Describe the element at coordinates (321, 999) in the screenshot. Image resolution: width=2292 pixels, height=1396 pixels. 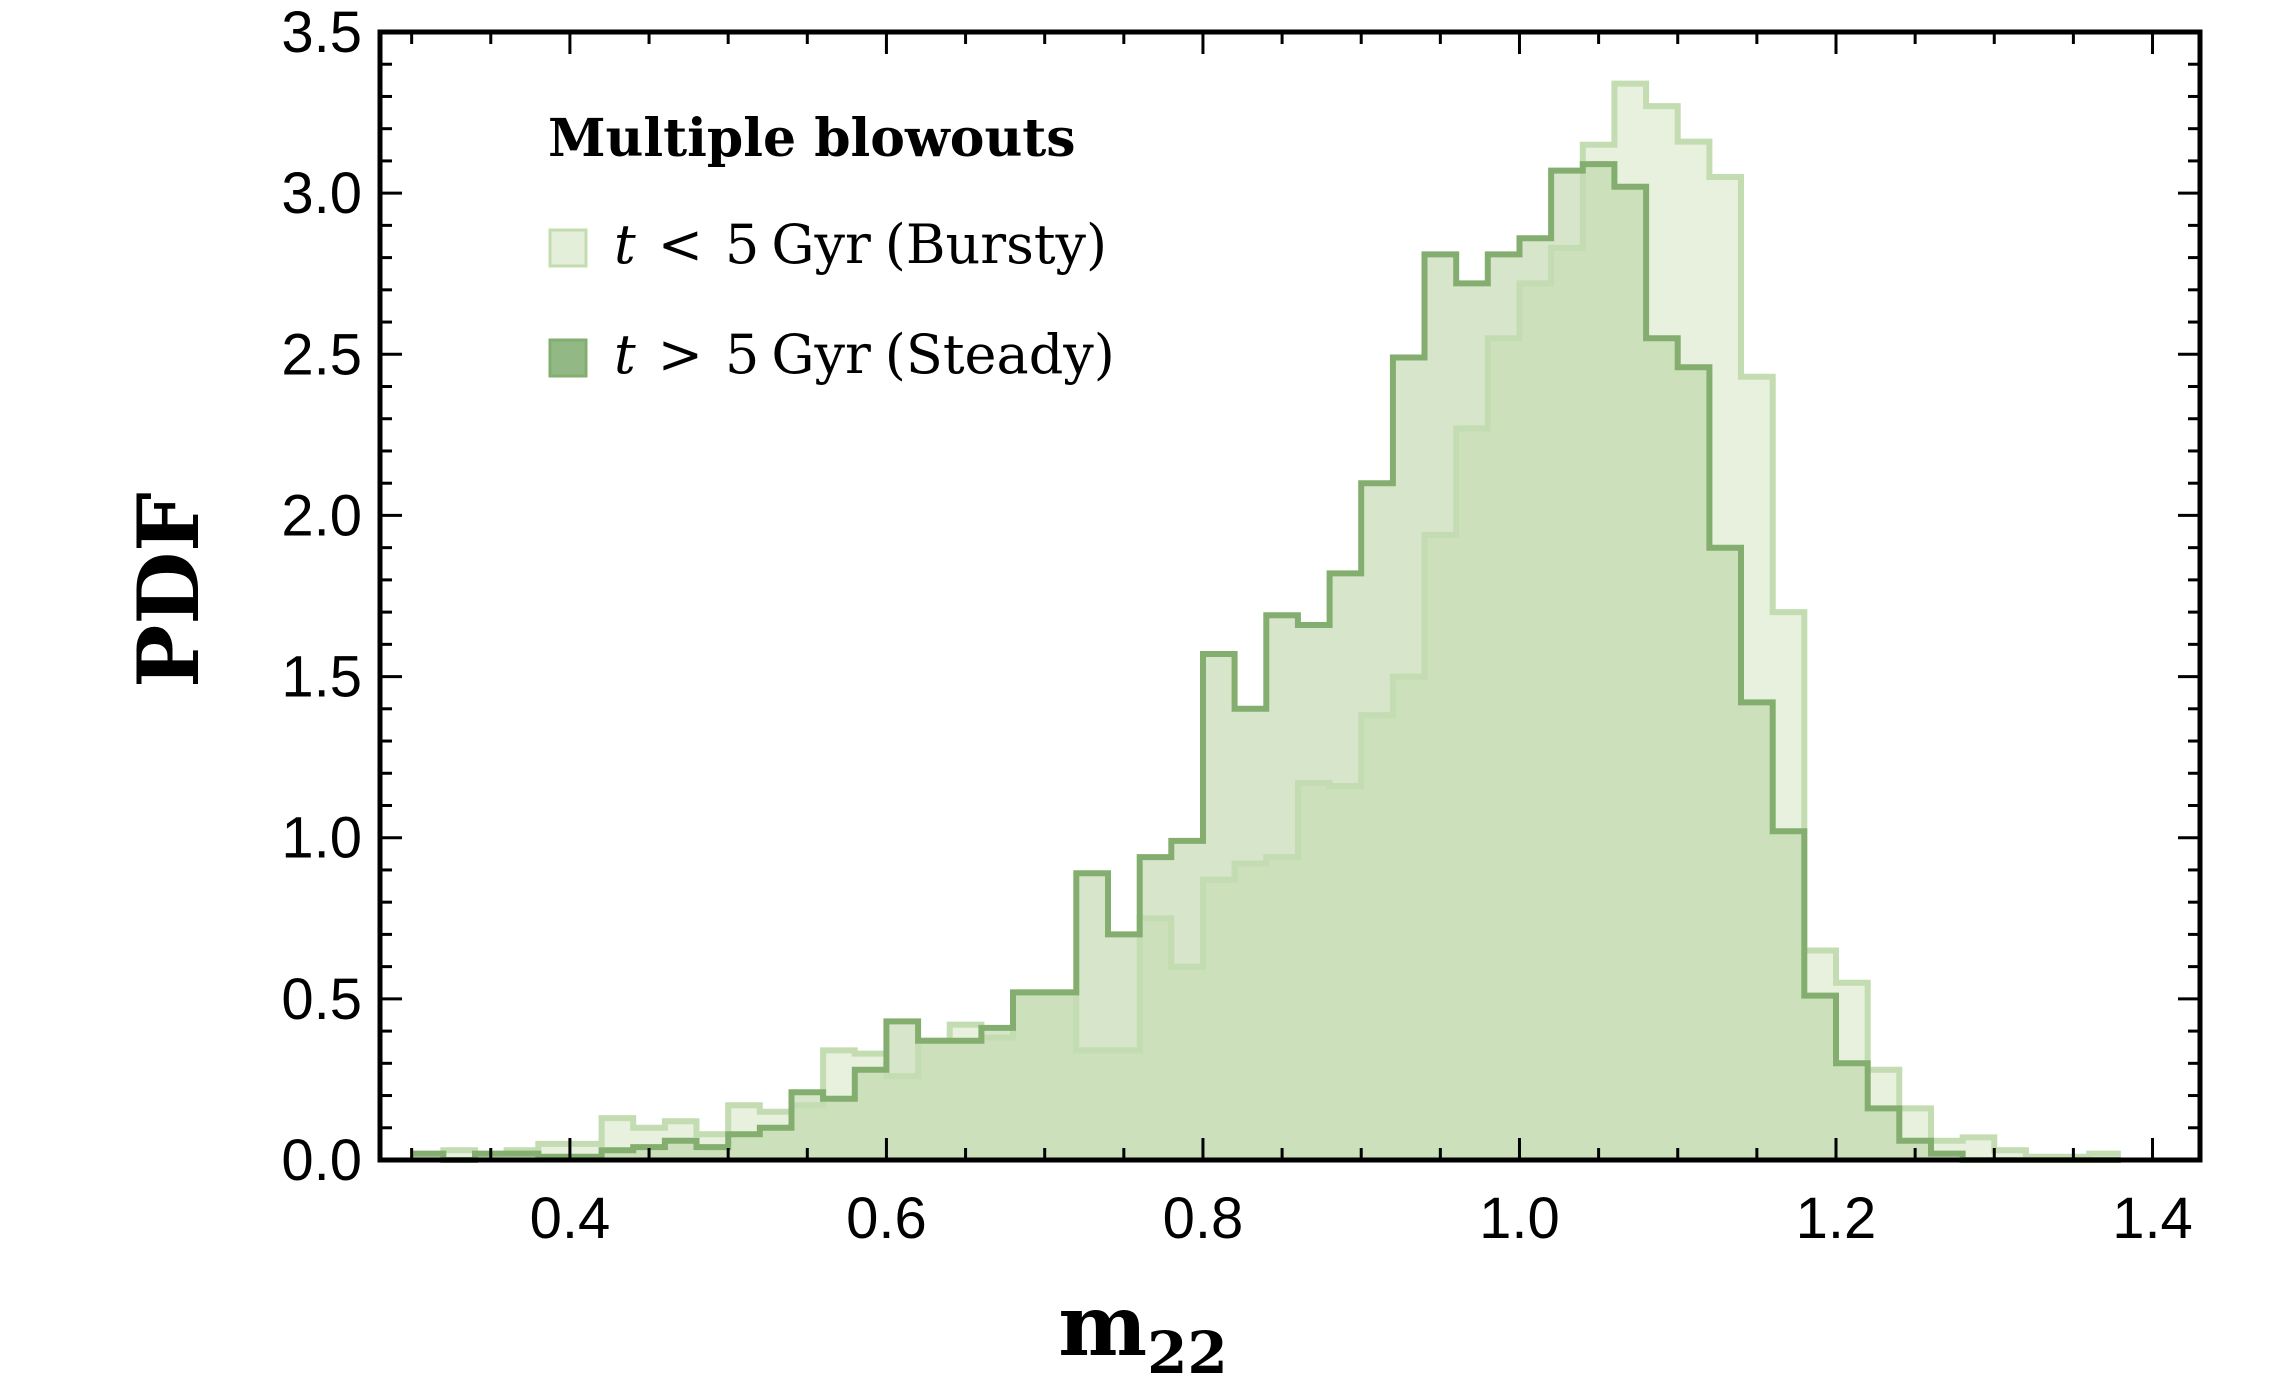
I see `y-tick-label: 0.5` at that location.